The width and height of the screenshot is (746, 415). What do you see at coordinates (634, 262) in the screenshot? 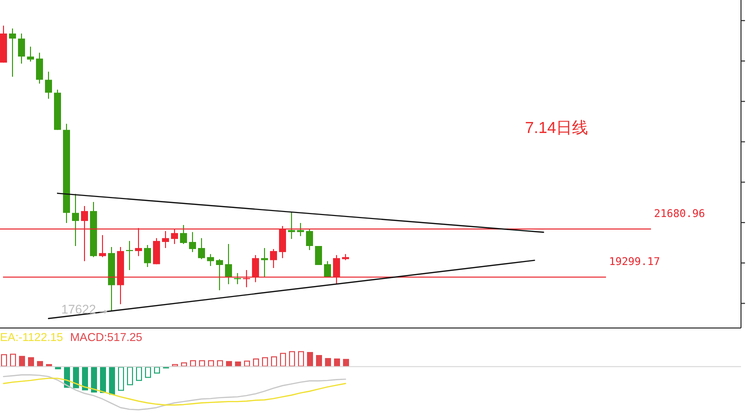
I see `ref-line-label: 19299.17` at bounding box center [634, 262].